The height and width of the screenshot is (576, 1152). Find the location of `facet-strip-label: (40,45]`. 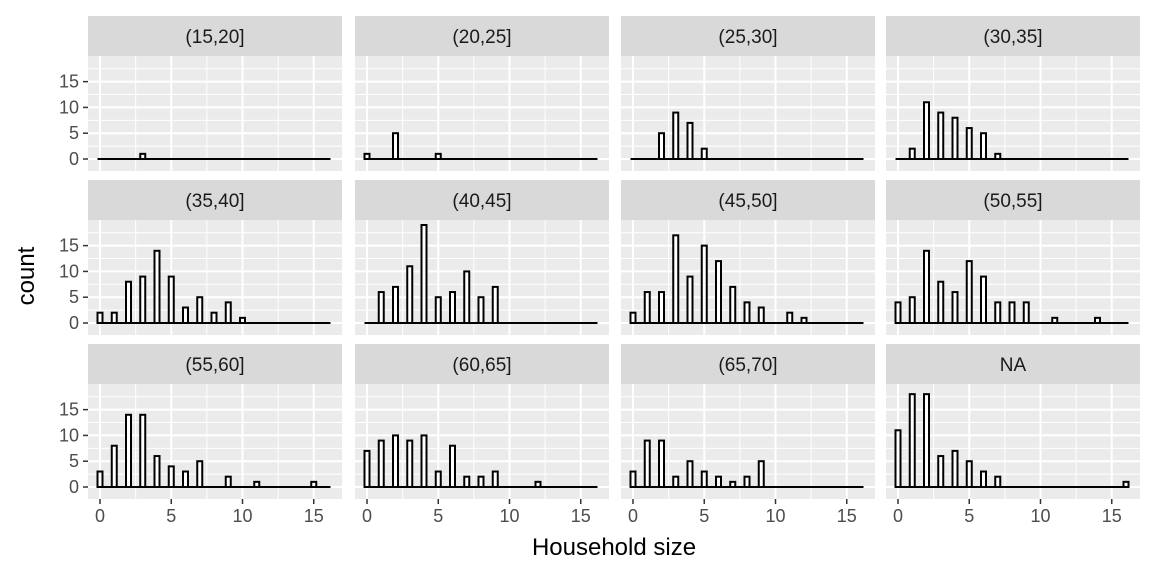

facet-strip-label: (40,45] is located at coordinates (481, 201).